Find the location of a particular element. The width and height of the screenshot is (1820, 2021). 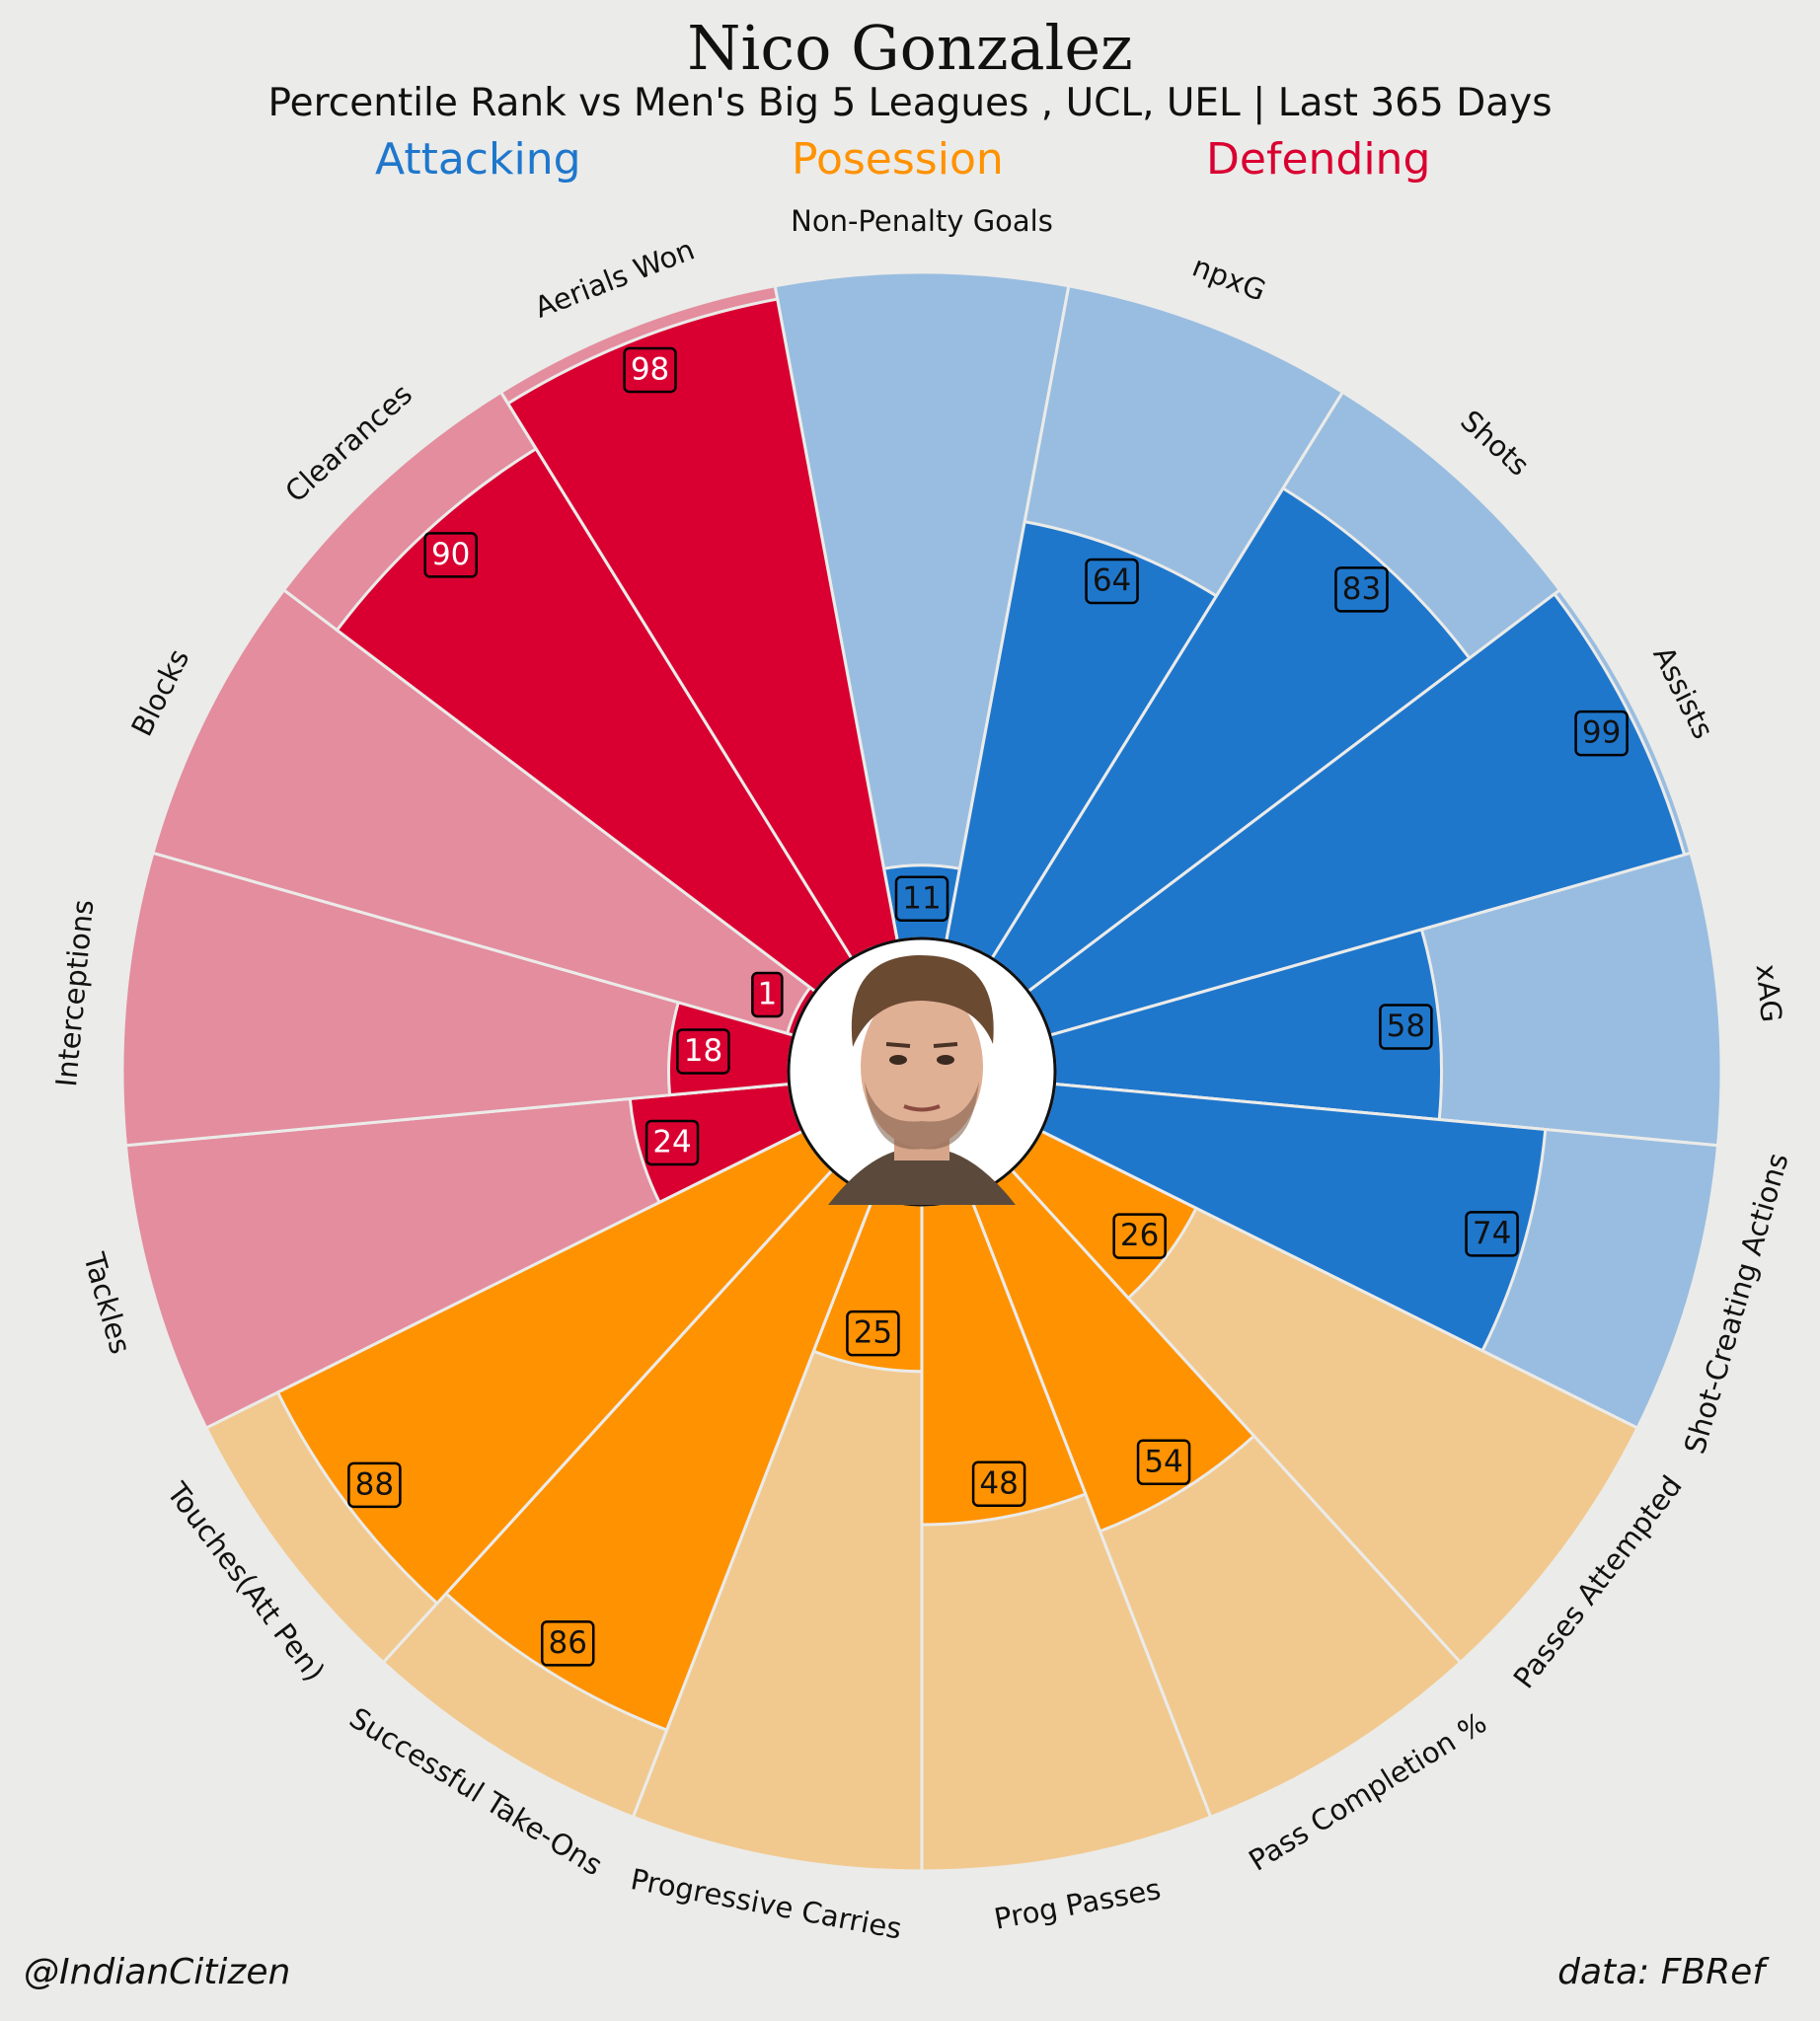

svg-text: 24 is located at coordinates (671, 1142).